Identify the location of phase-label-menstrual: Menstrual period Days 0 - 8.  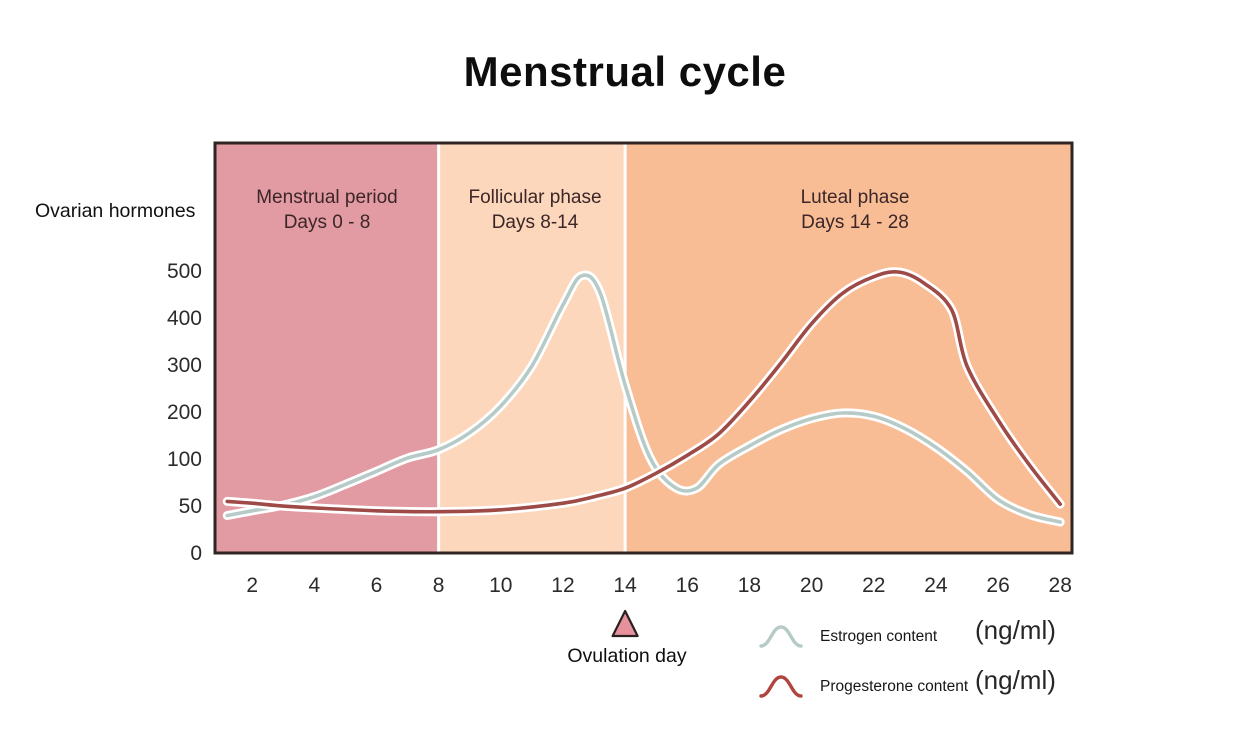
(327, 210).